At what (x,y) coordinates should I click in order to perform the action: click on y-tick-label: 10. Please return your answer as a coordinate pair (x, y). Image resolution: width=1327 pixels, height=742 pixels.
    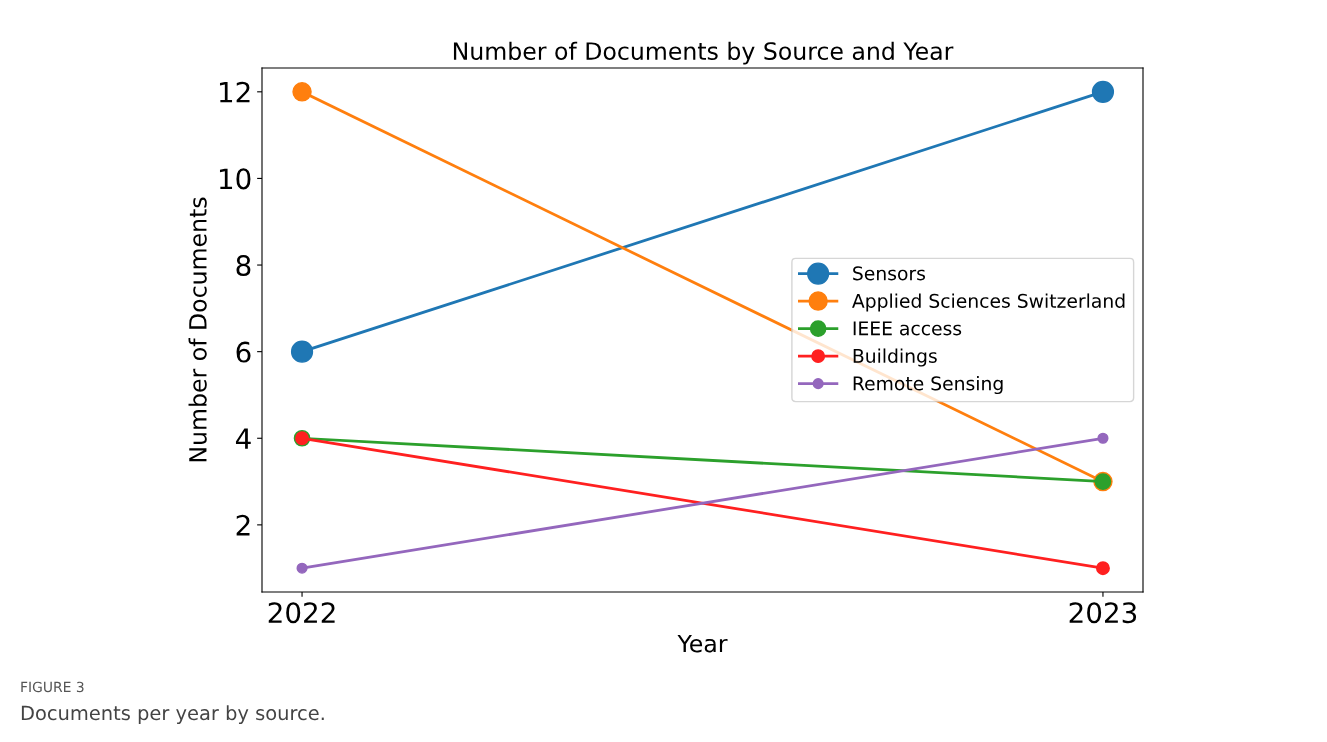
    Looking at the image, I should click on (235, 179).